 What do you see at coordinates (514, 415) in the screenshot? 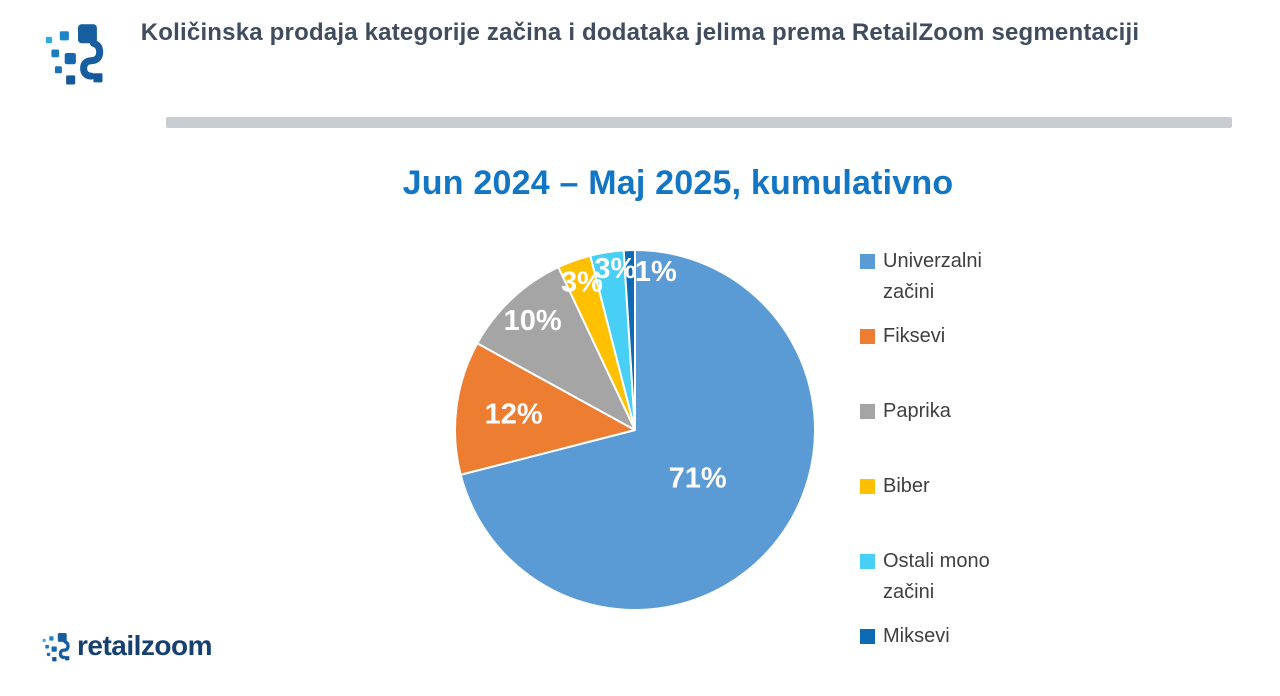
I see `pie-slice-label: 12%` at bounding box center [514, 415].